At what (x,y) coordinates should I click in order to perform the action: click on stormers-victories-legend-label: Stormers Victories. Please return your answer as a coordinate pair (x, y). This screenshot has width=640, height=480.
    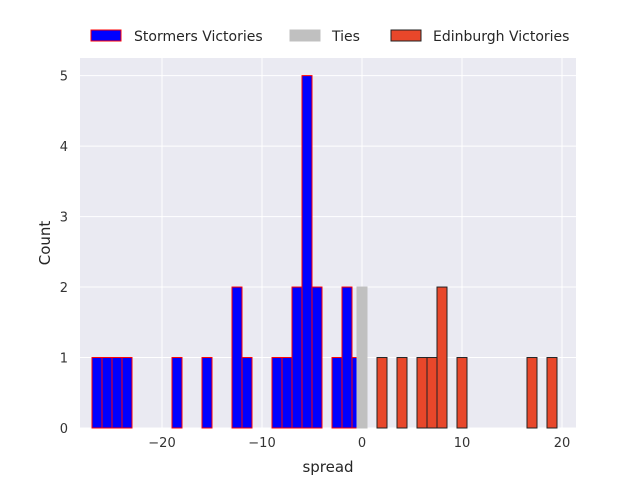
    Looking at the image, I should click on (198, 37).